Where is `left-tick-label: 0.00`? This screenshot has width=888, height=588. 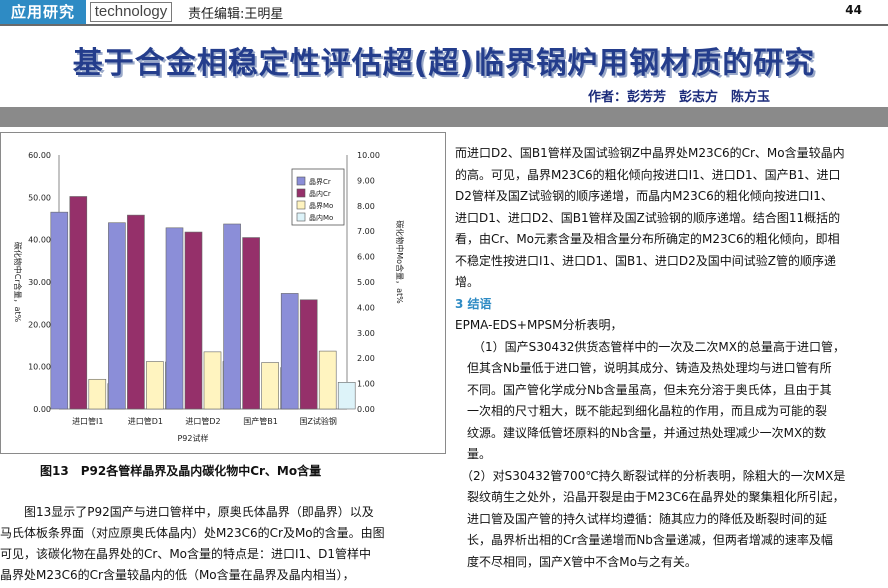 left-tick-label: 0.00 is located at coordinates (42, 409).